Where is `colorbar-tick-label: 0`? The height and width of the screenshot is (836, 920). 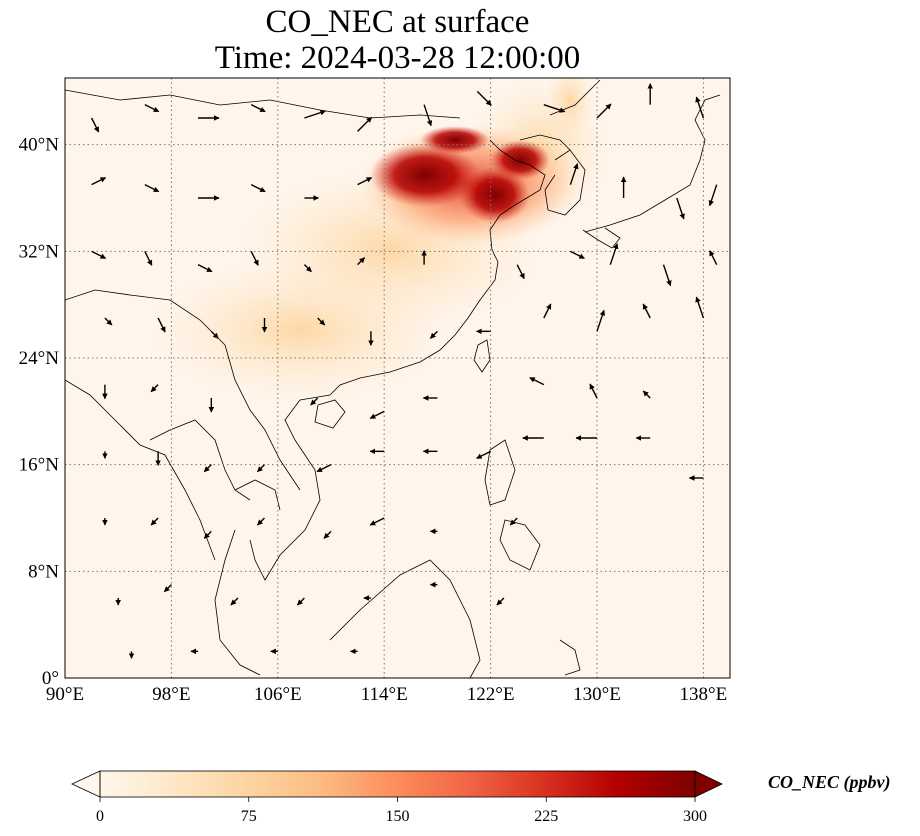 colorbar-tick-label: 0 is located at coordinates (100, 816).